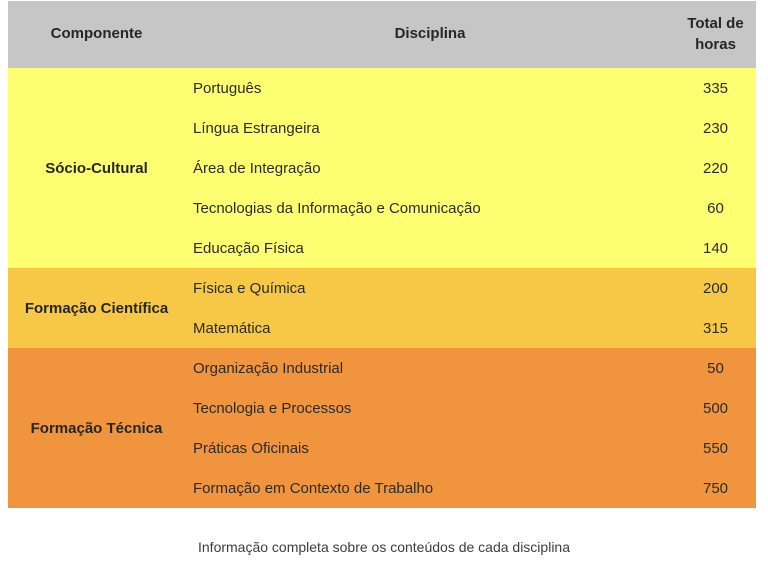  What do you see at coordinates (715, 168) in the screenshot?
I see `horas-cell: 220` at bounding box center [715, 168].